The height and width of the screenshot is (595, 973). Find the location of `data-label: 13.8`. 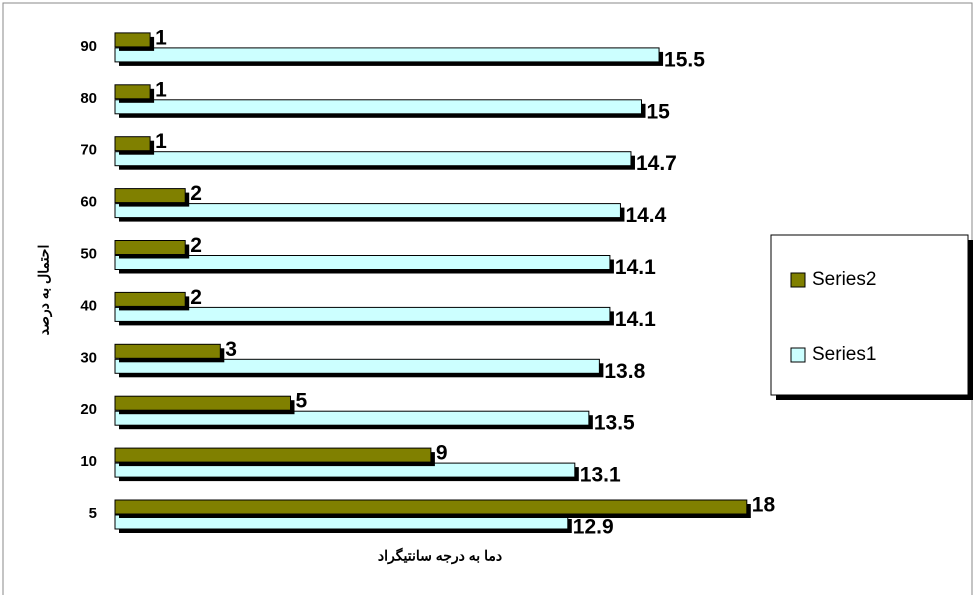

data-label: 13.8 is located at coordinates (624, 371).